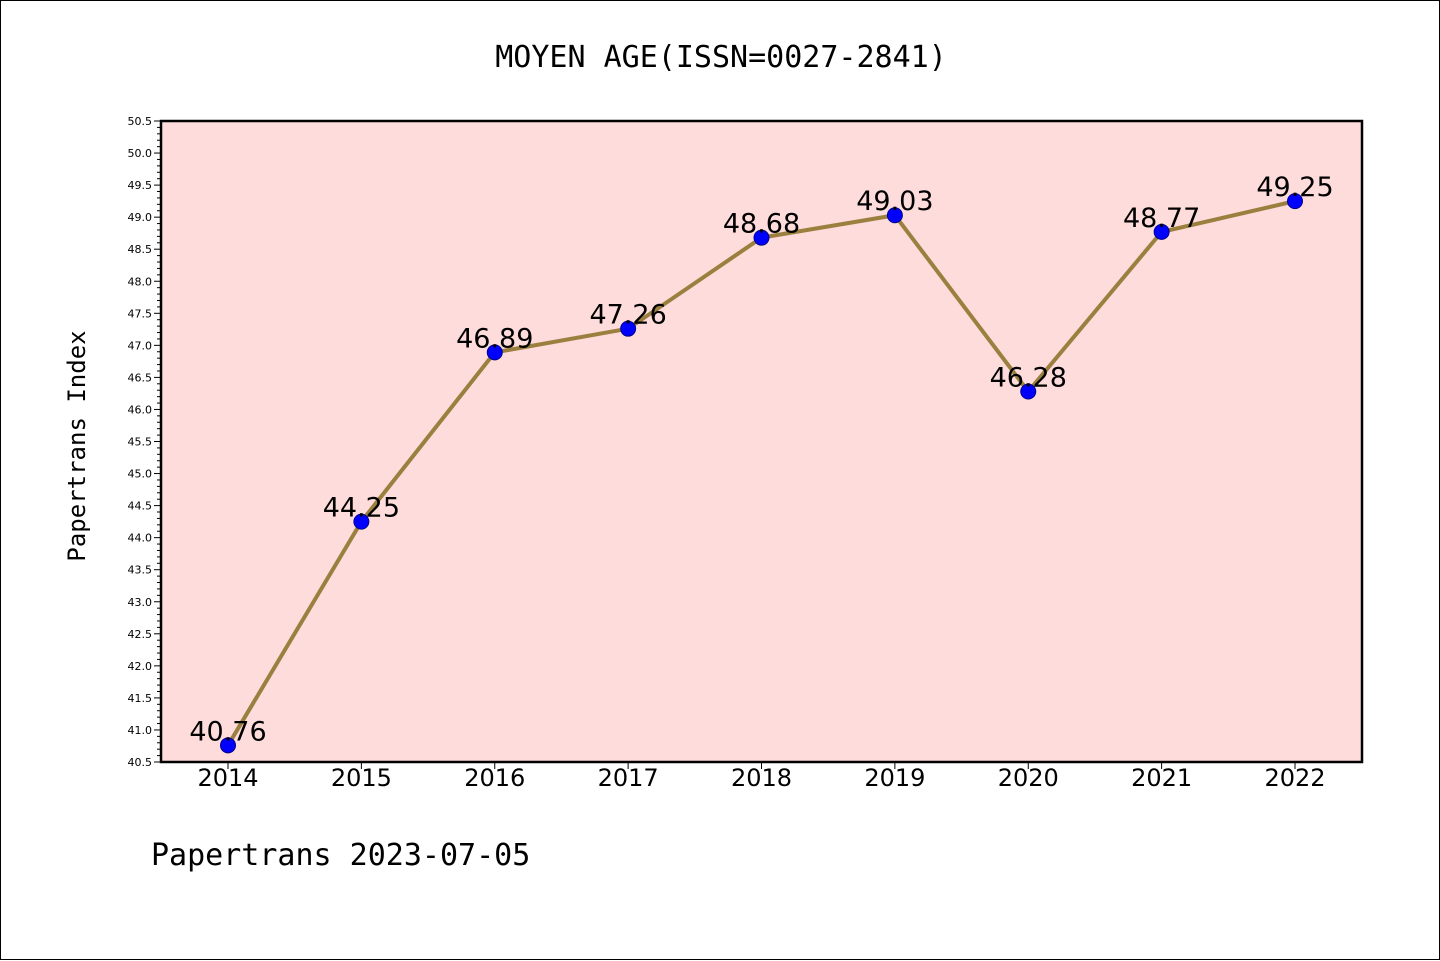  I want to click on y-tick-label: 43.5, so click(140, 570).